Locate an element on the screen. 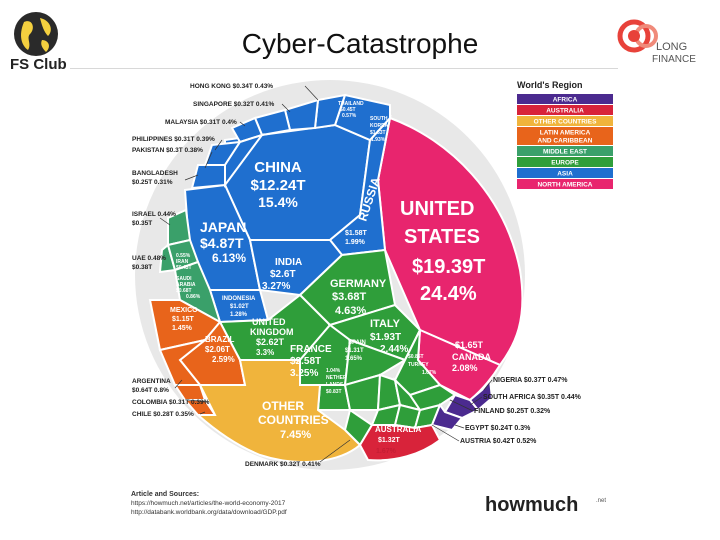 This screenshot has height=540, width=720. callout-finland: FINLAND $0.25T 0.32% is located at coordinates (512, 411).